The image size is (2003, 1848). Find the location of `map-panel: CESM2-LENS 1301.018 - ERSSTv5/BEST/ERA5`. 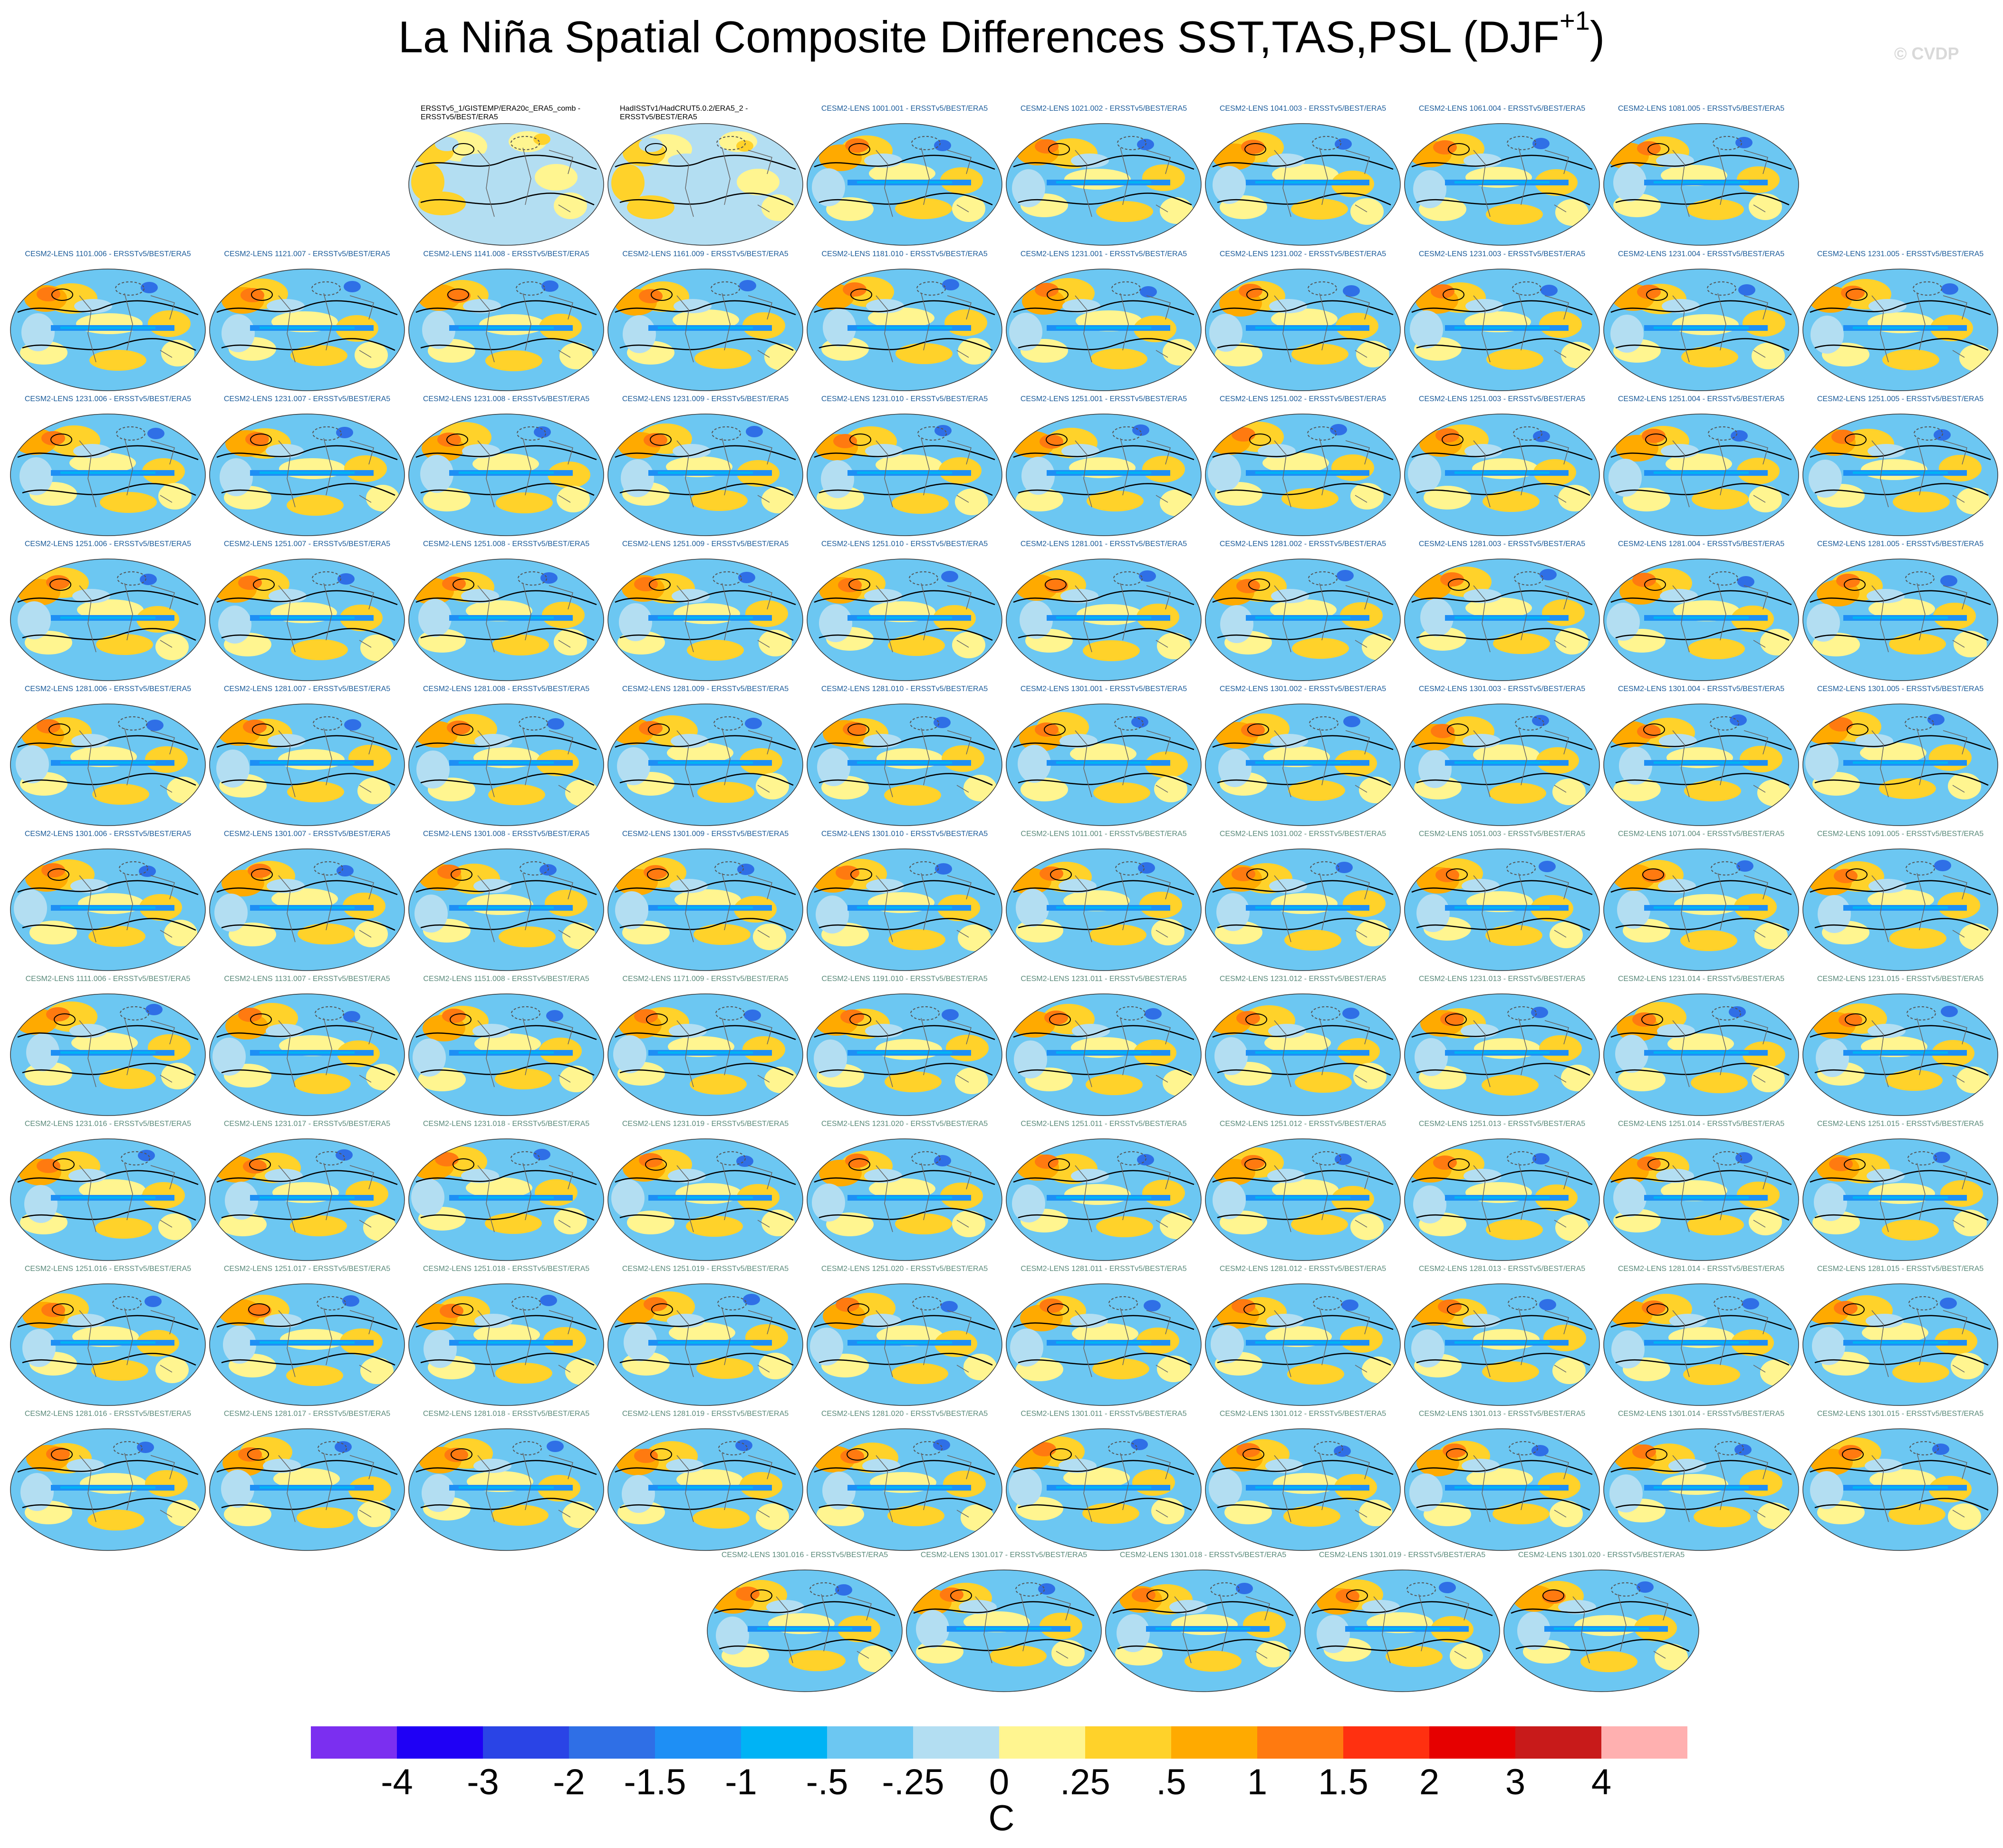

map-panel: CESM2-LENS 1301.018 - ERSSTv5/BEST/ERA5 is located at coordinates (1203, 1622).